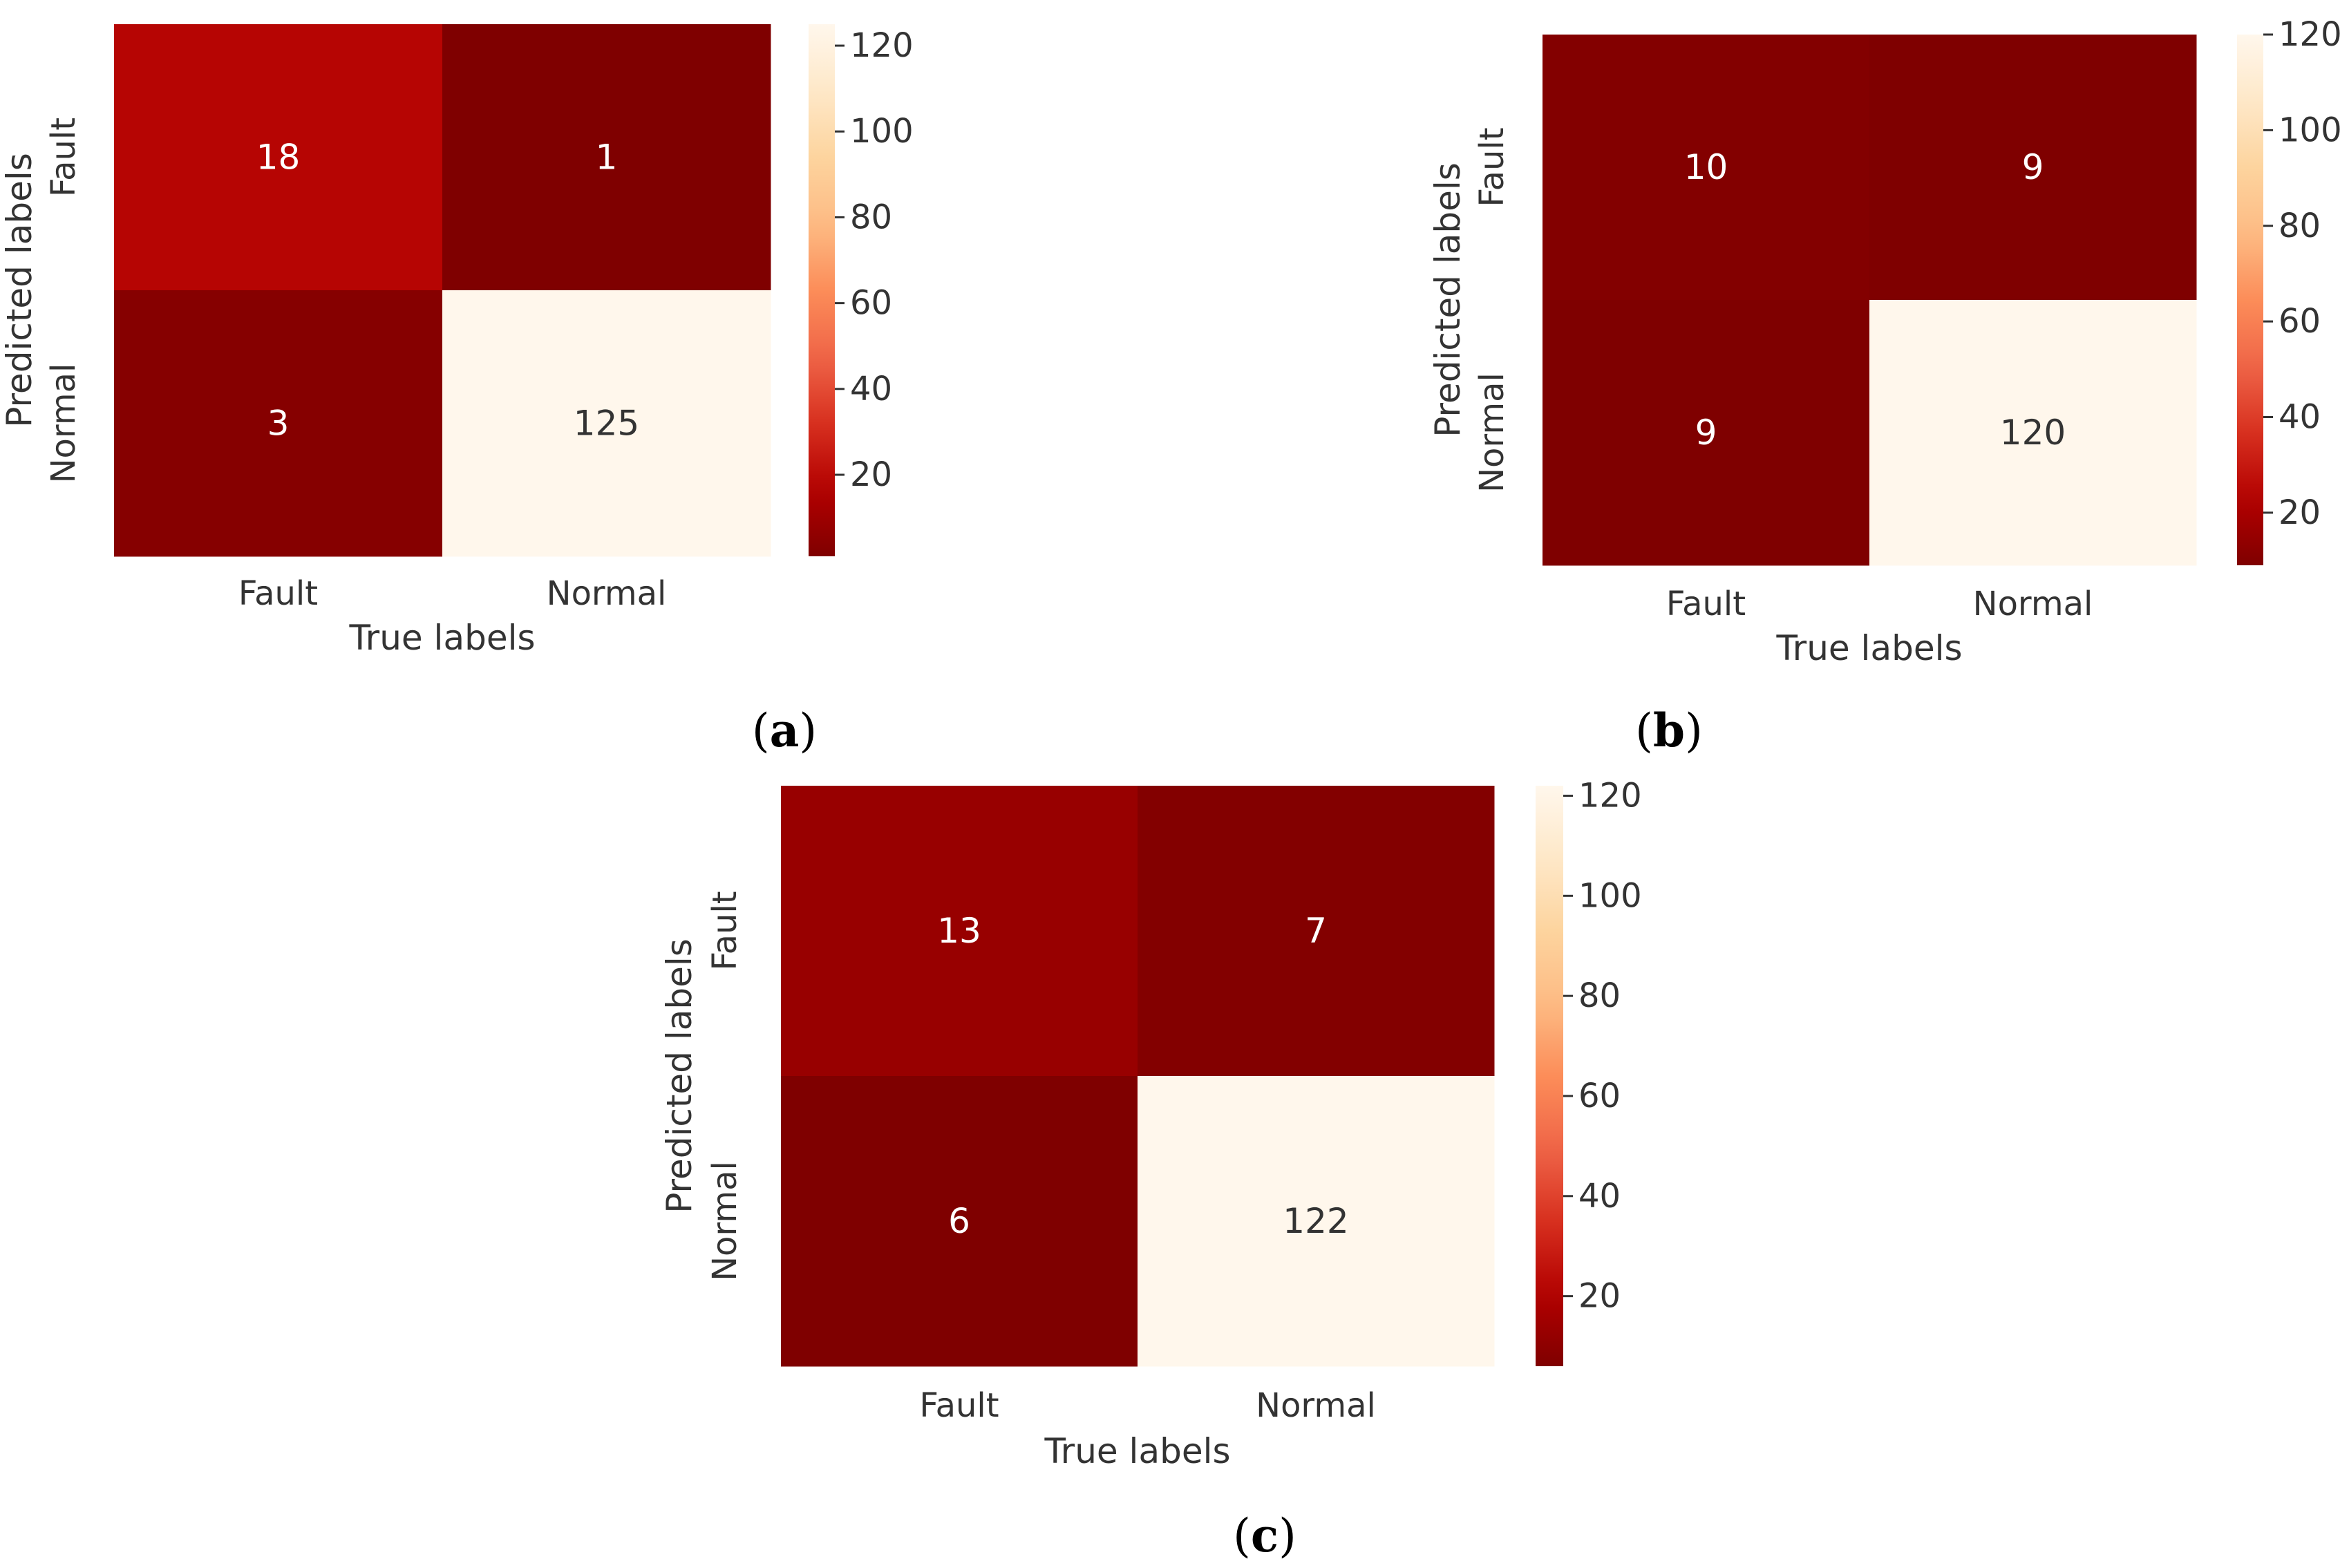 Image resolution: width=2349 pixels, height=1568 pixels. I want to click on cell-value-label: 125, so click(607, 424).